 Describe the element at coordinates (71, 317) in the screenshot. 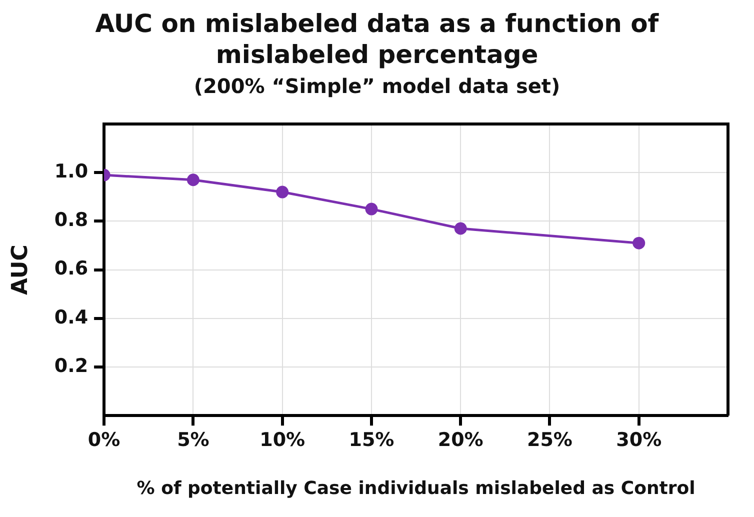

I see `y-tick-label: 0.4` at that location.